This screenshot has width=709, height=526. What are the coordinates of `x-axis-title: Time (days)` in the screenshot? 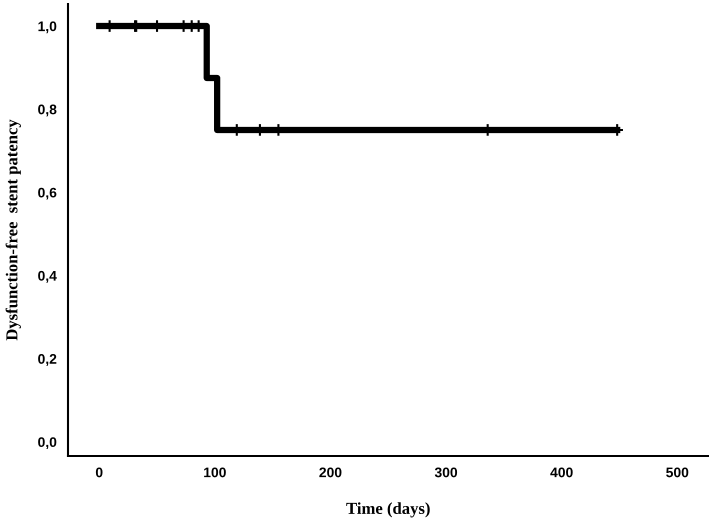 It's located at (388, 510).